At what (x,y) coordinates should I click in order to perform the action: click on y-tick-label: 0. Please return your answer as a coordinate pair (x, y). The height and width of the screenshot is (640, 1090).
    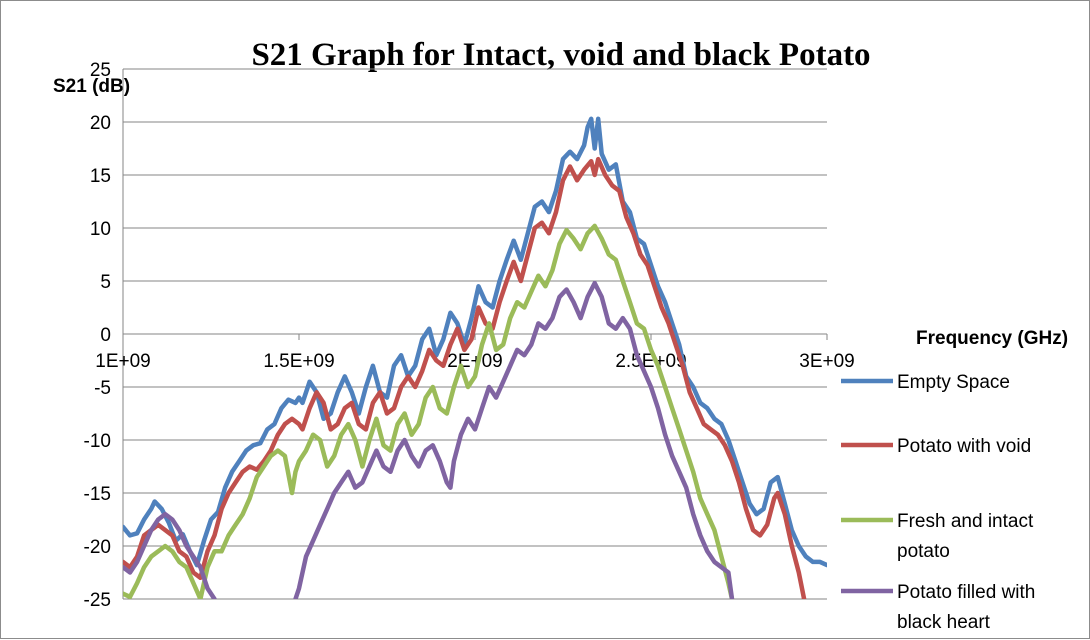
    Looking at the image, I should click on (105, 335).